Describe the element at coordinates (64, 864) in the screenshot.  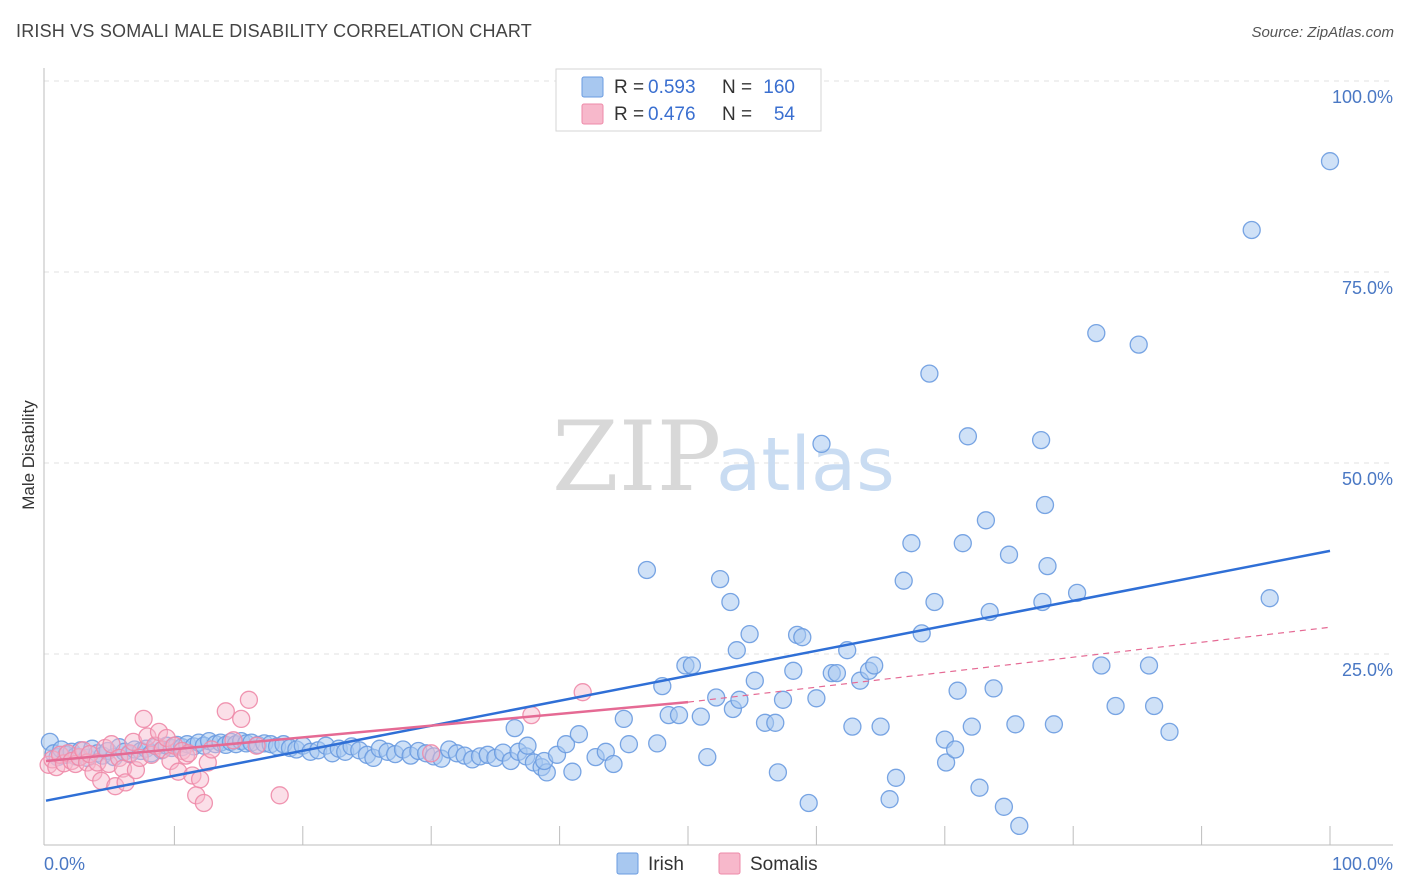
I see `x-tick-label-min: 0.0%` at that location.